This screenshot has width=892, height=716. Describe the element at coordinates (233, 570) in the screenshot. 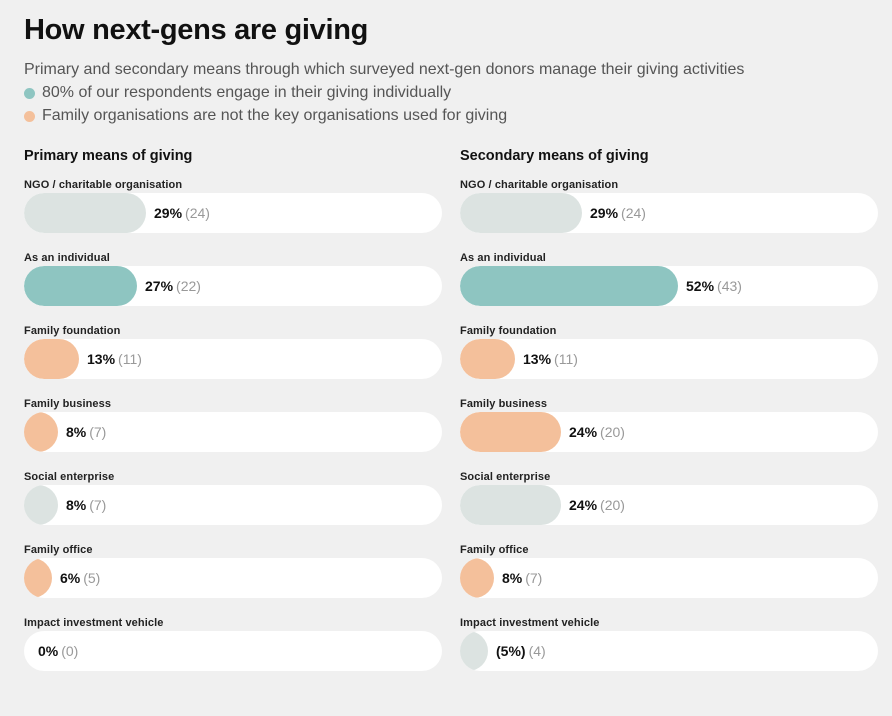

I see `bar-row: Family office 6% (5)` at that location.